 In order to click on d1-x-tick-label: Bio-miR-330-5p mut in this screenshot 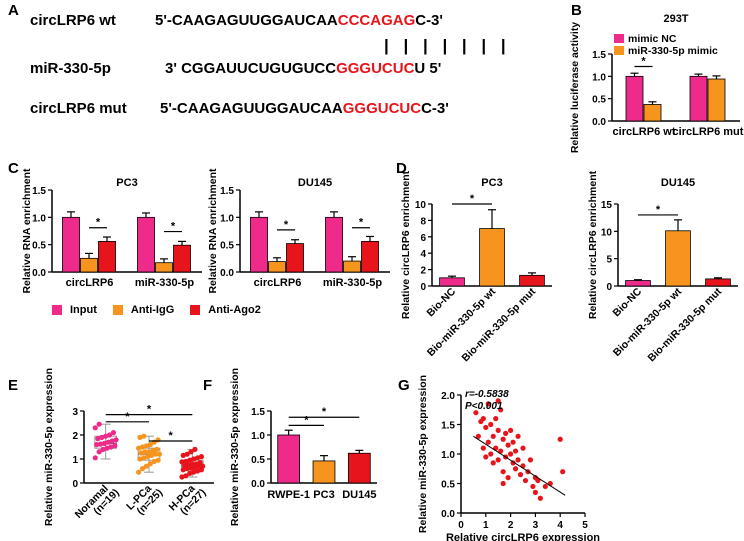, I will do `click(498, 324)`.